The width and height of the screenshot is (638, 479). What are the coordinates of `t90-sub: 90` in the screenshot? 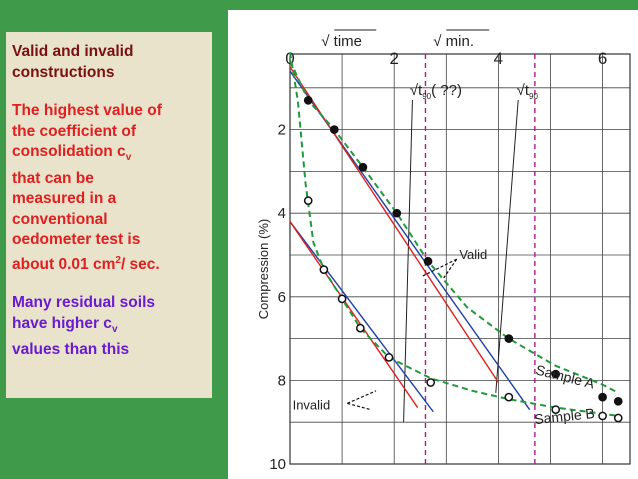 It's located at (533, 96).